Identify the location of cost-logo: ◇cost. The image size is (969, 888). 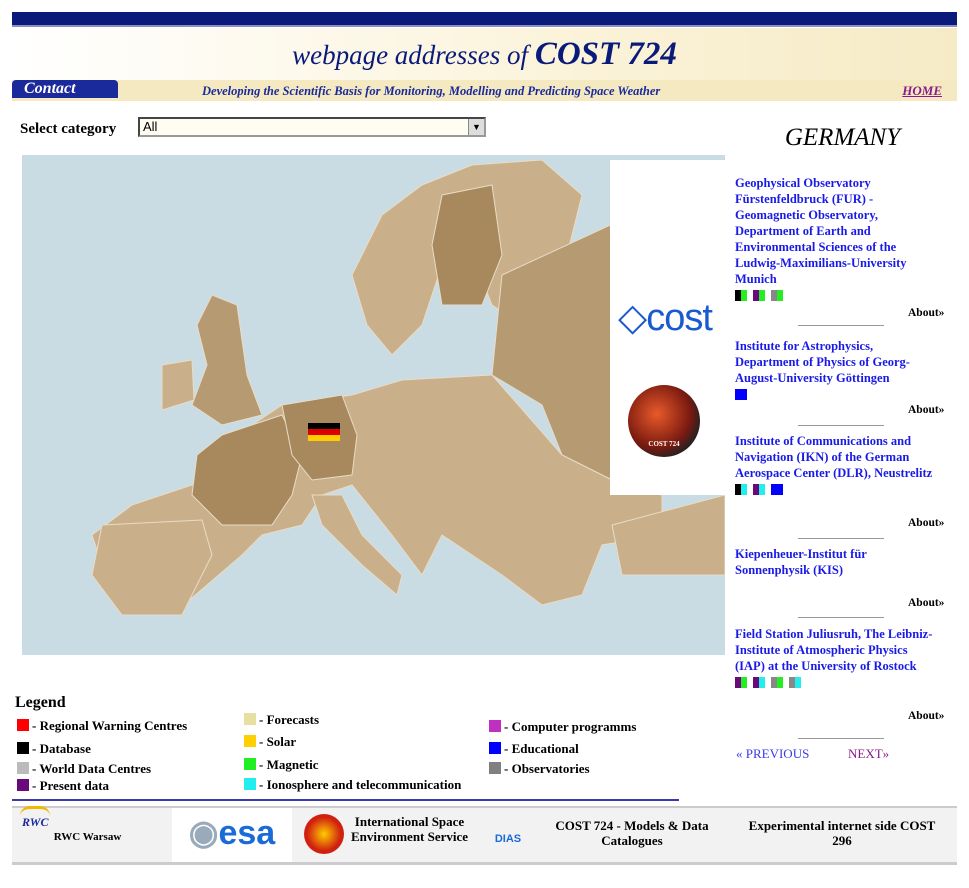
(665, 318).